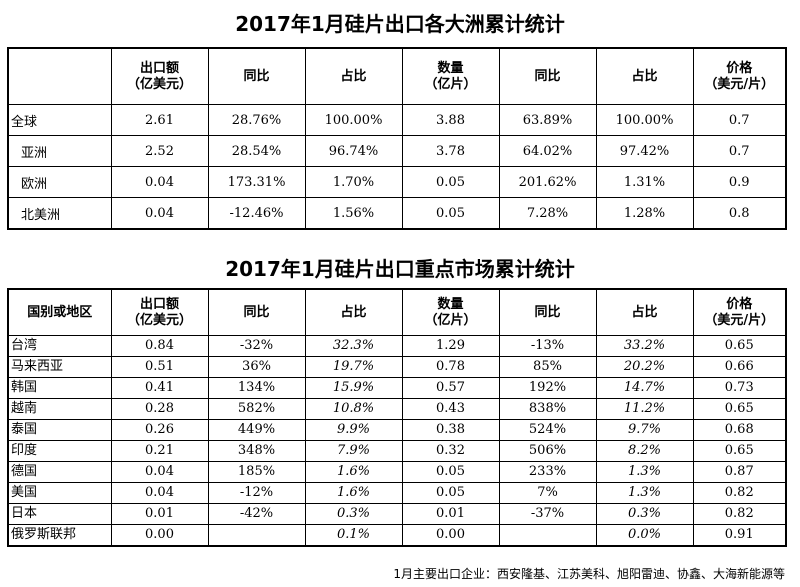 Image resolution: width=800 pixels, height=587 pixels. What do you see at coordinates (589, 574) in the screenshot?
I see `footnote: 1月主要出口企业：西安隆基、江苏美科、旭阳雷迪、协鑫、大海新能源等` at bounding box center [589, 574].